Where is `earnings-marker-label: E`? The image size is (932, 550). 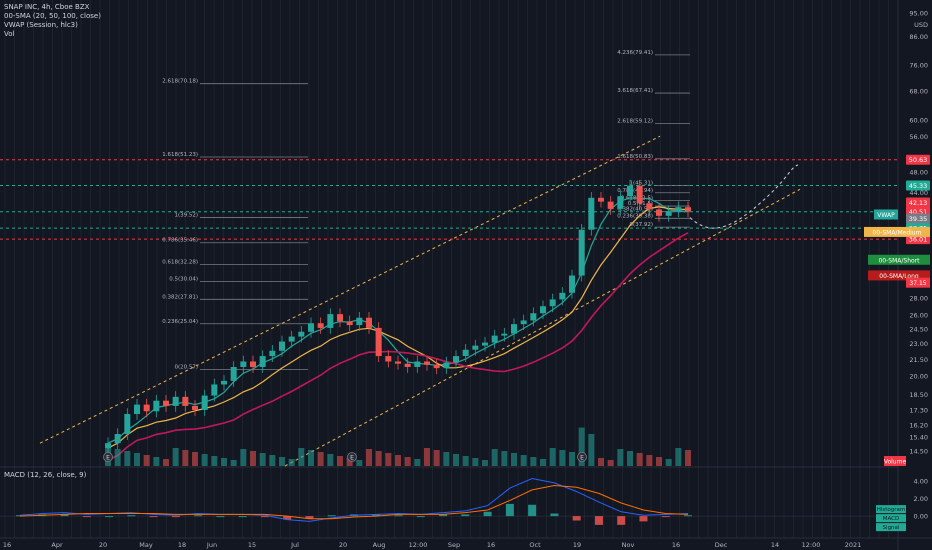 earnings-marker-label: E is located at coordinates (108, 458).